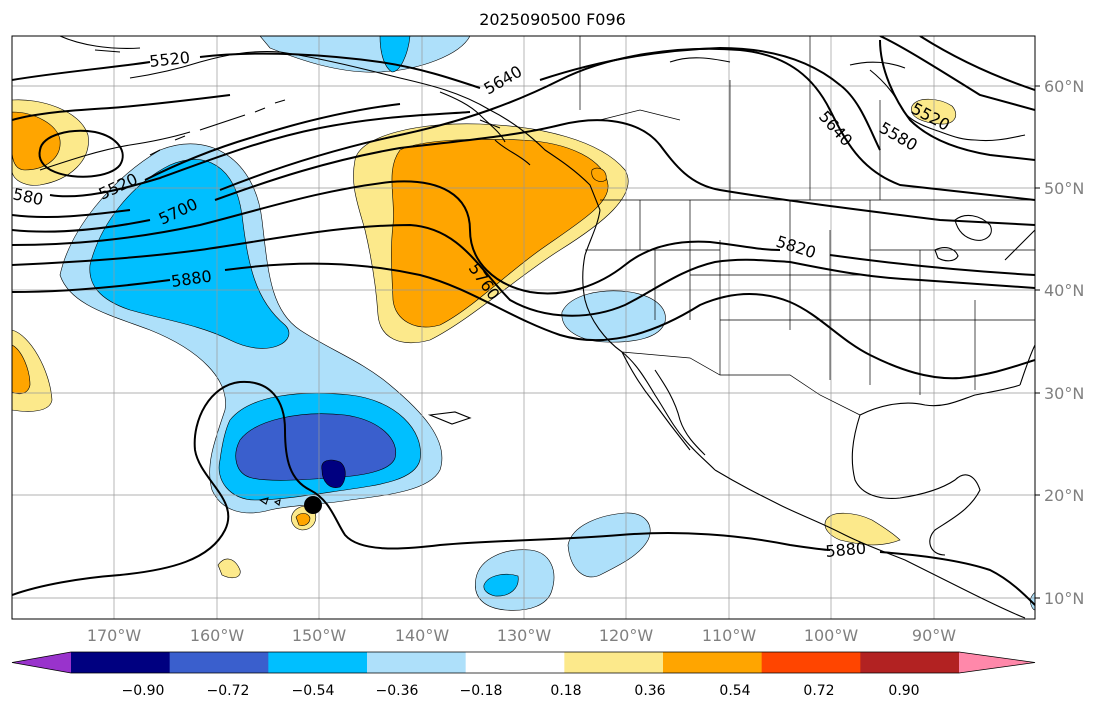  Describe the element at coordinates (599, 174) in the screenshot. I see `positive-patch-north-small` at that location.